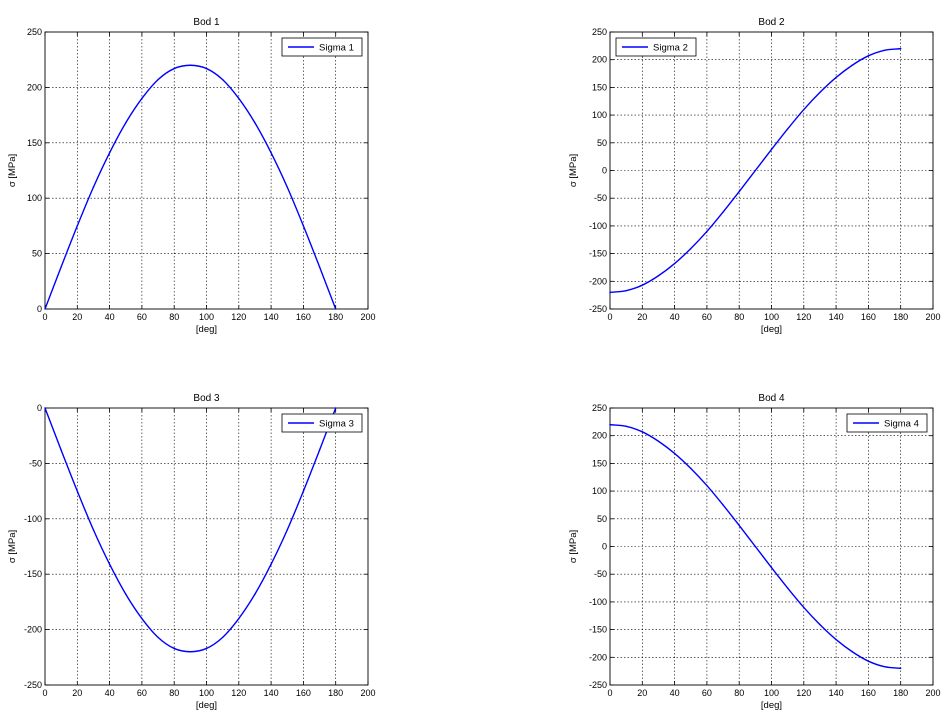  Describe the element at coordinates (336, 423) in the screenshot. I see `legend-label: Sigma 3` at that location.